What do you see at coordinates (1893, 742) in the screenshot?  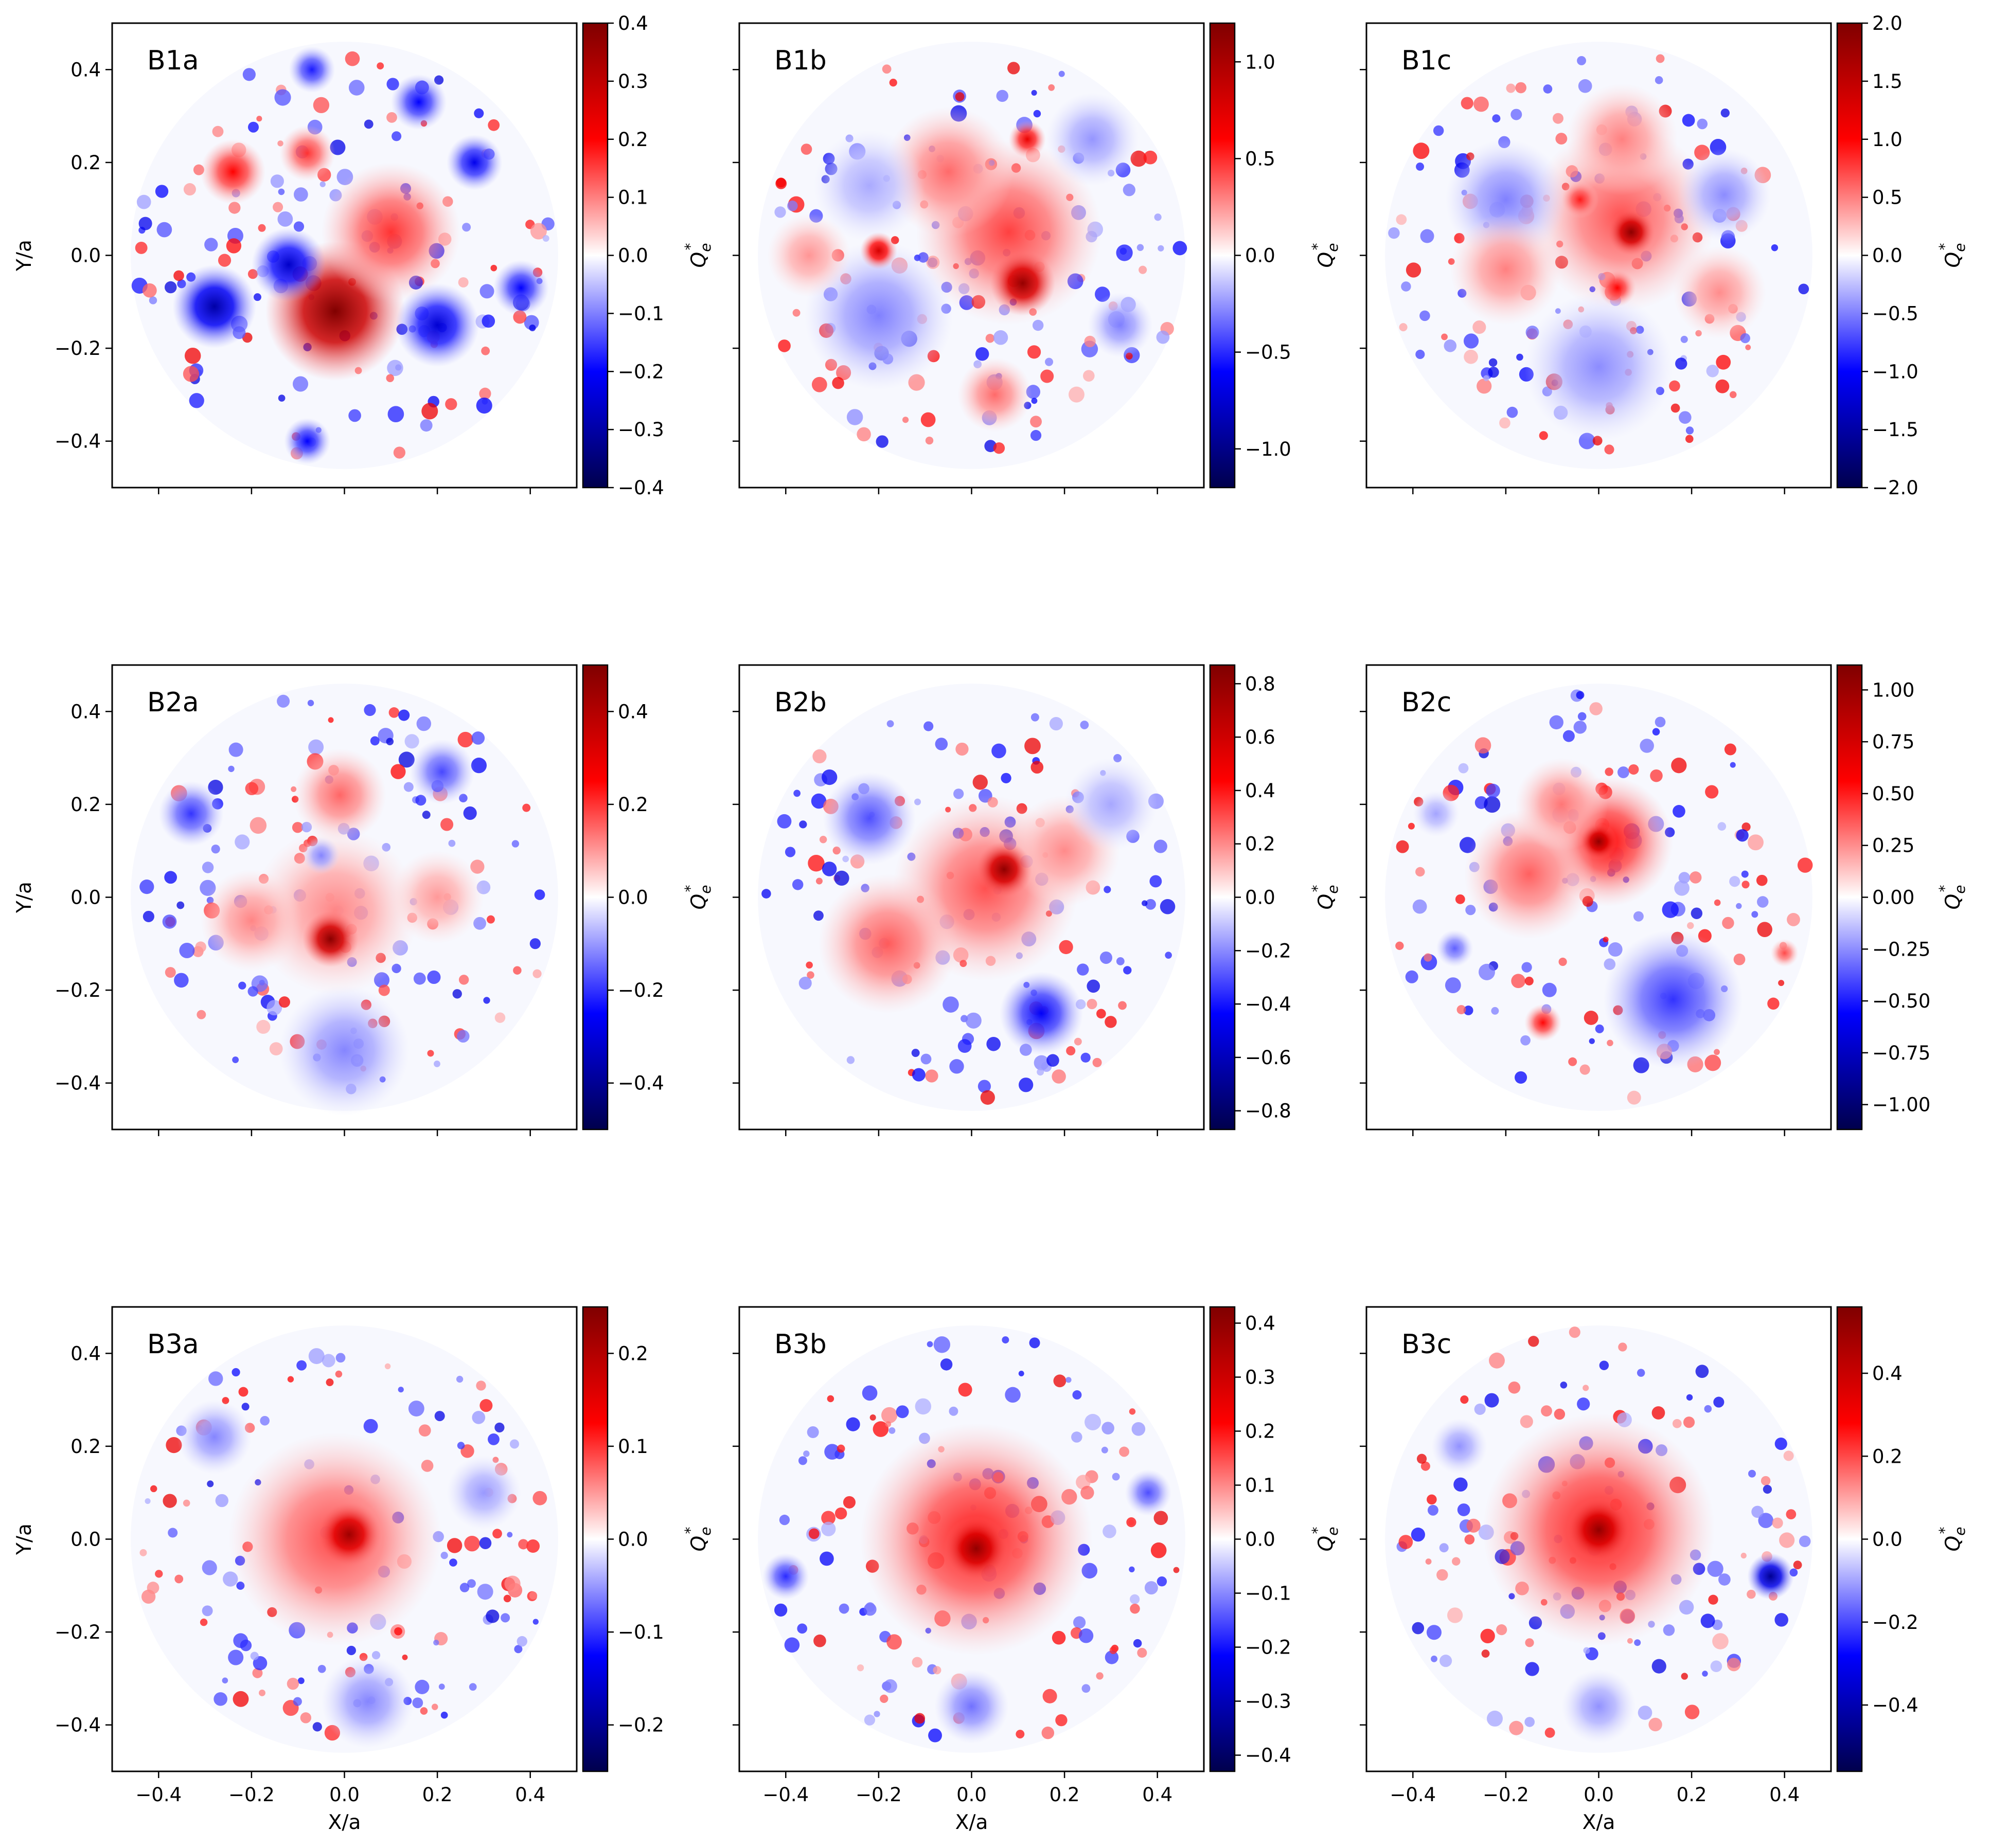 I see `colorbar-tick-label: 0.75` at bounding box center [1893, 742].